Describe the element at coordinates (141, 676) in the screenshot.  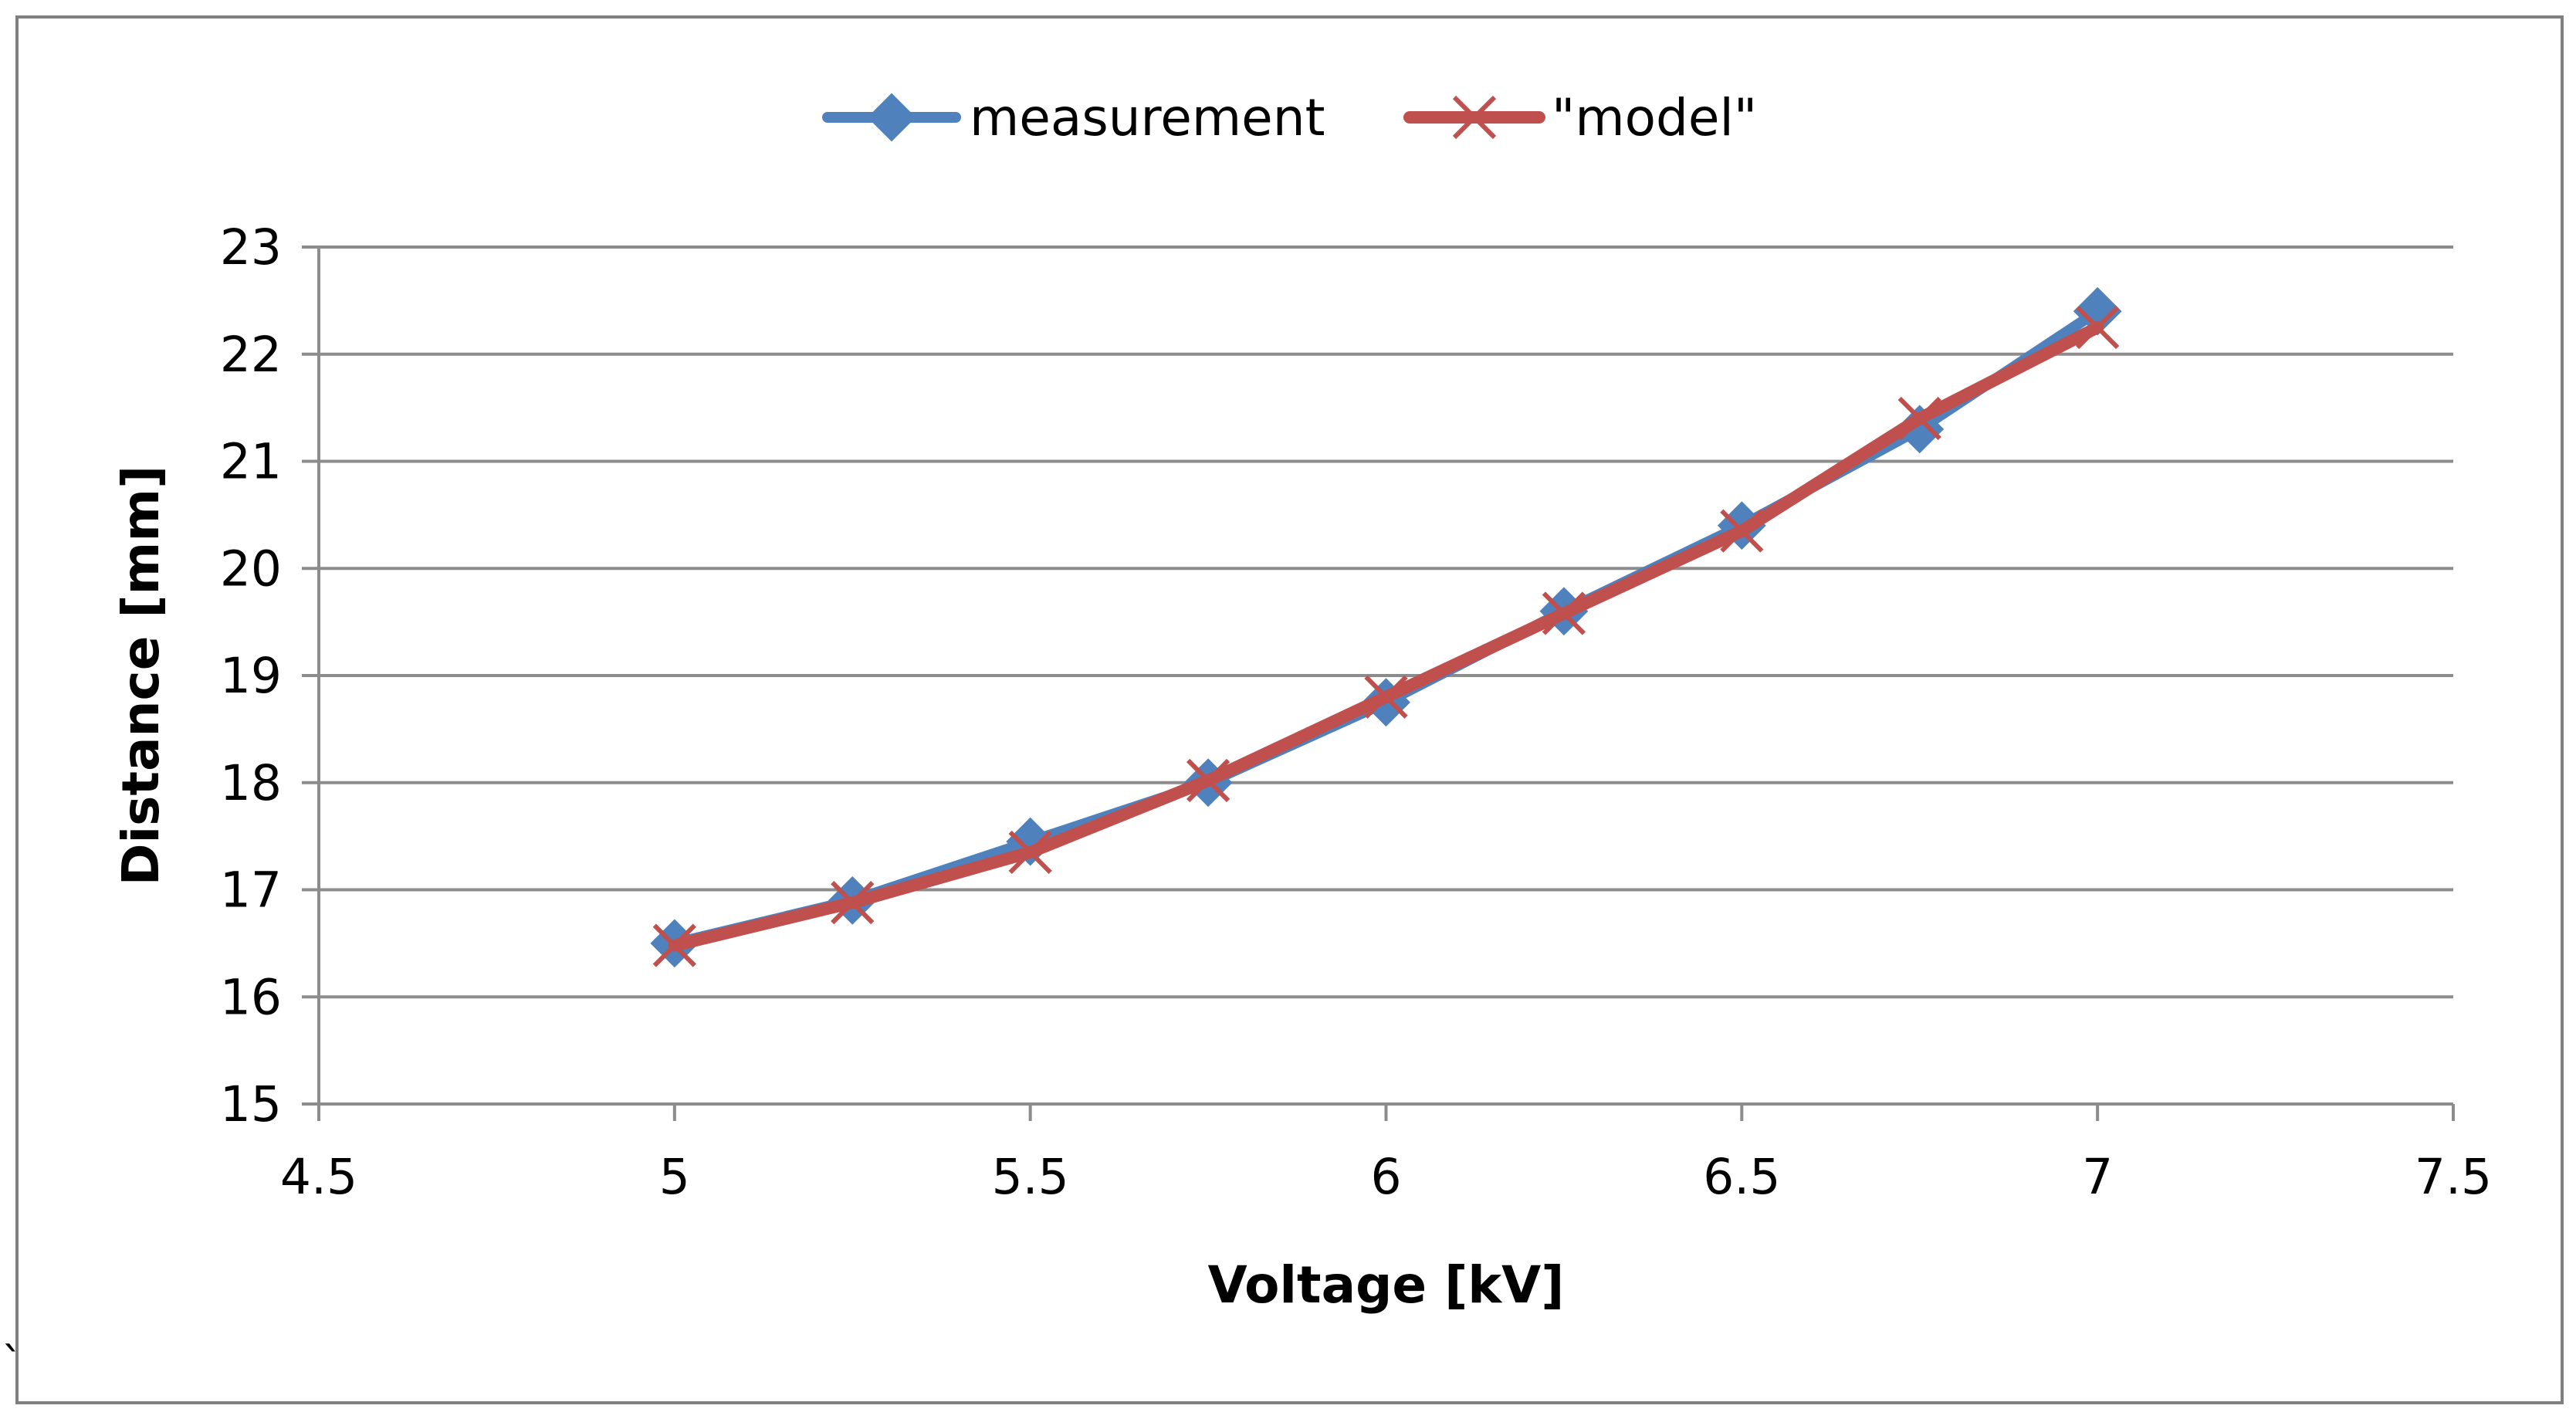
I see `y-axis-title: Distance [mm]` at that location.